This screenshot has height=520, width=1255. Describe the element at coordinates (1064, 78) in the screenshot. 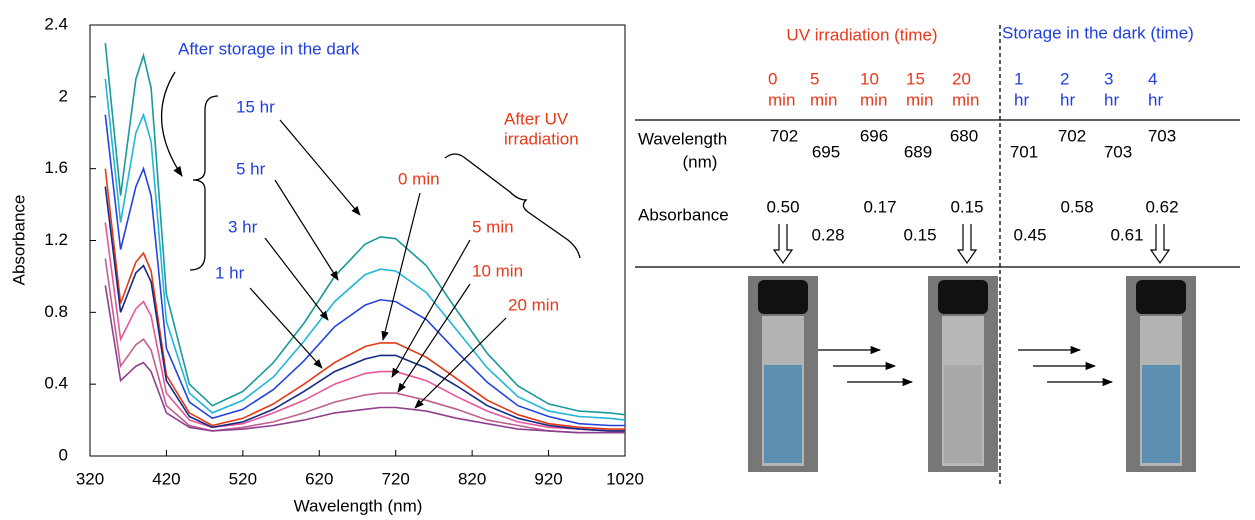

I see `column-number: 2` at that location.